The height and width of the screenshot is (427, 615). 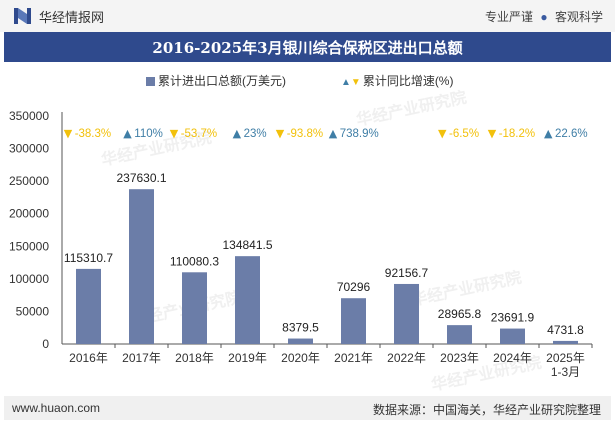 What do you see at coordinates (565, 372) in the screenshot?
I see `x-tick-label: 1-3月` at bounding box center [565, 372].